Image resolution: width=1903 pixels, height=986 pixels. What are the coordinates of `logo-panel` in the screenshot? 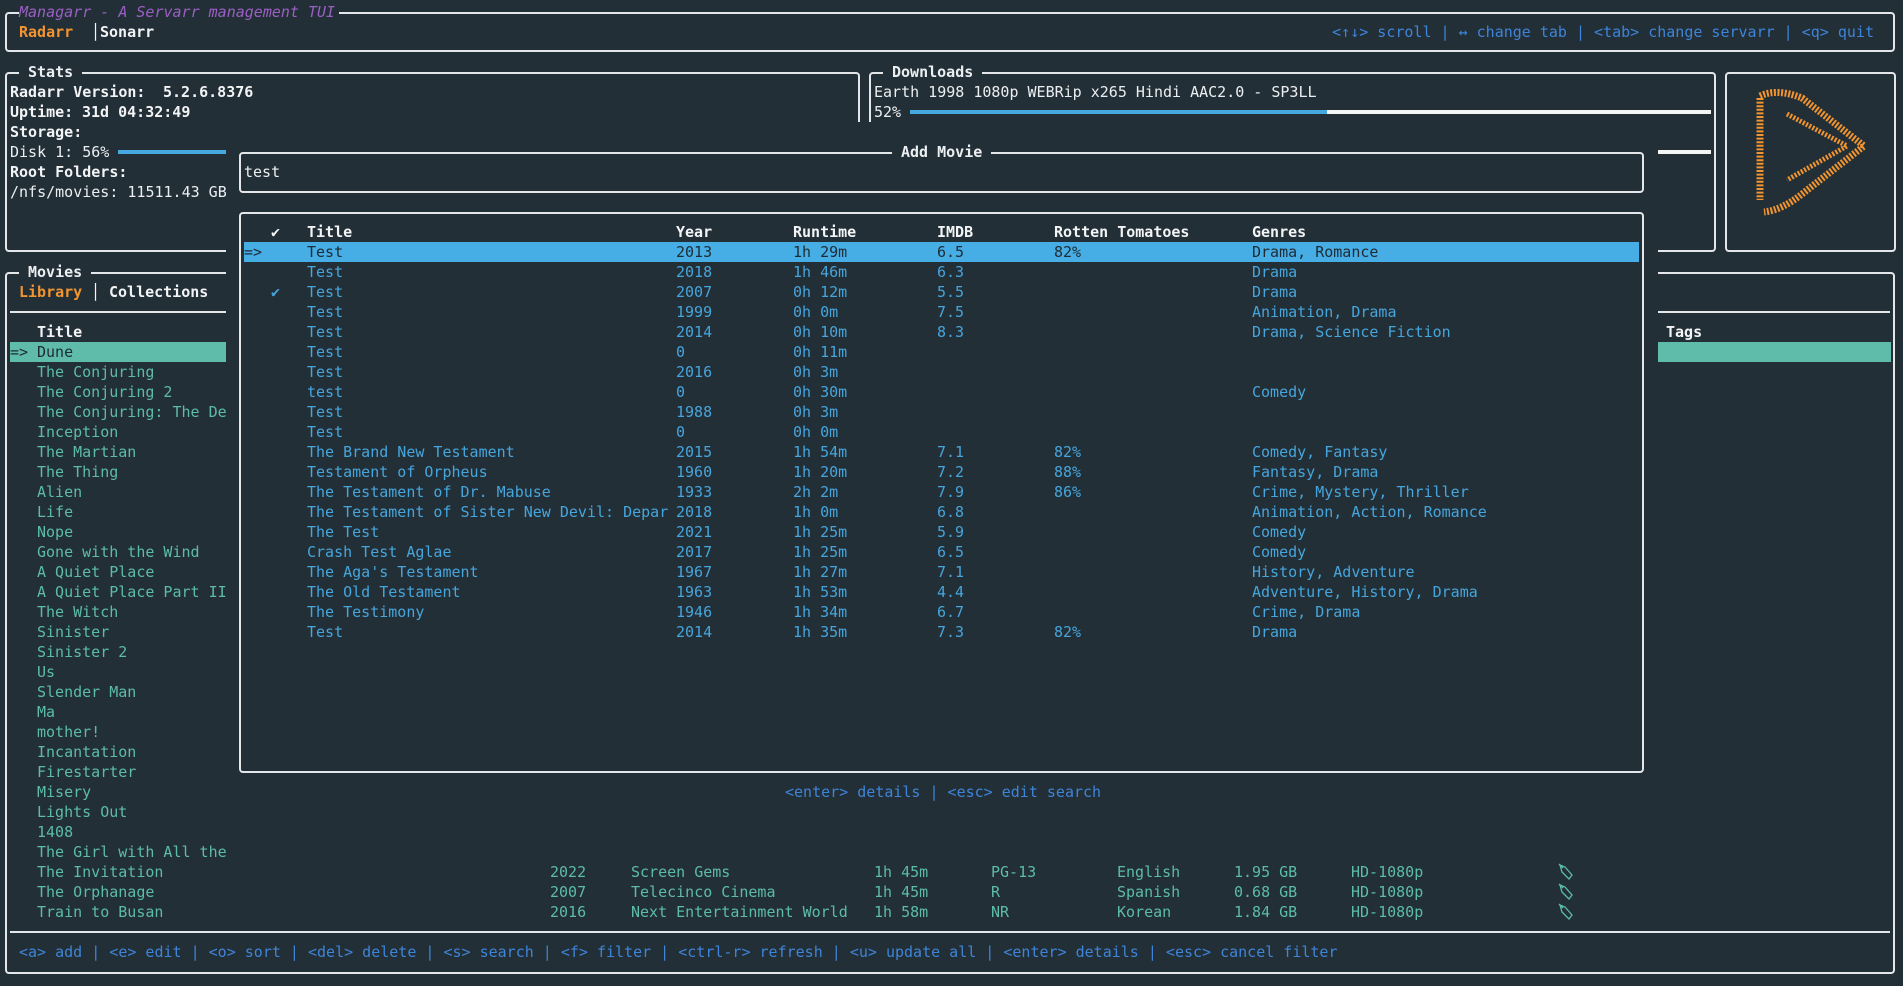 It's located at (1810, 162).